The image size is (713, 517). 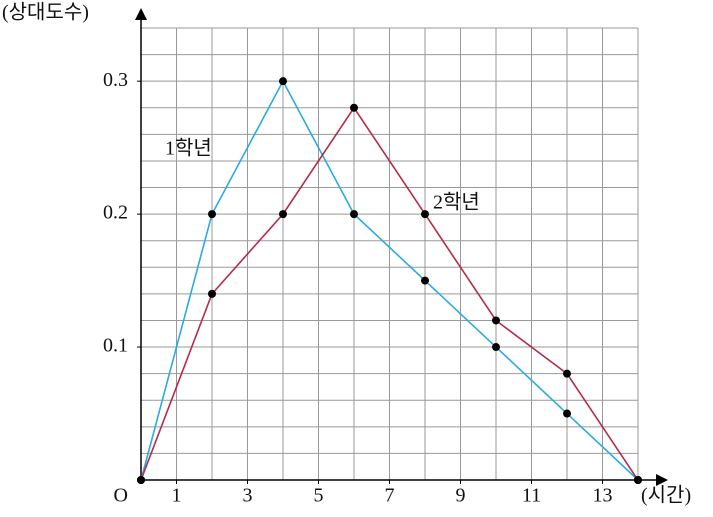 What do you see at coordinates (115, 80) in the screenshot?
I see `y-tick-label: 0.3` at bounding box center [115, 80].